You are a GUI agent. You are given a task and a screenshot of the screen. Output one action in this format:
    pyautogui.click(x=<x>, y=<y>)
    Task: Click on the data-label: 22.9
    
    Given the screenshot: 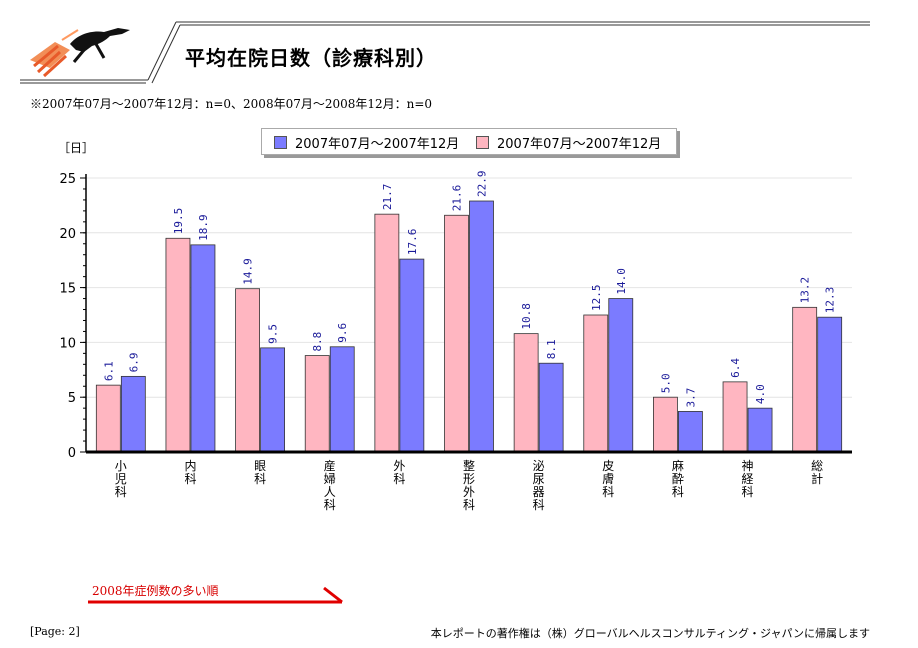 What is the action you would take?
    pyautogui.click(x=482, y=184)
    